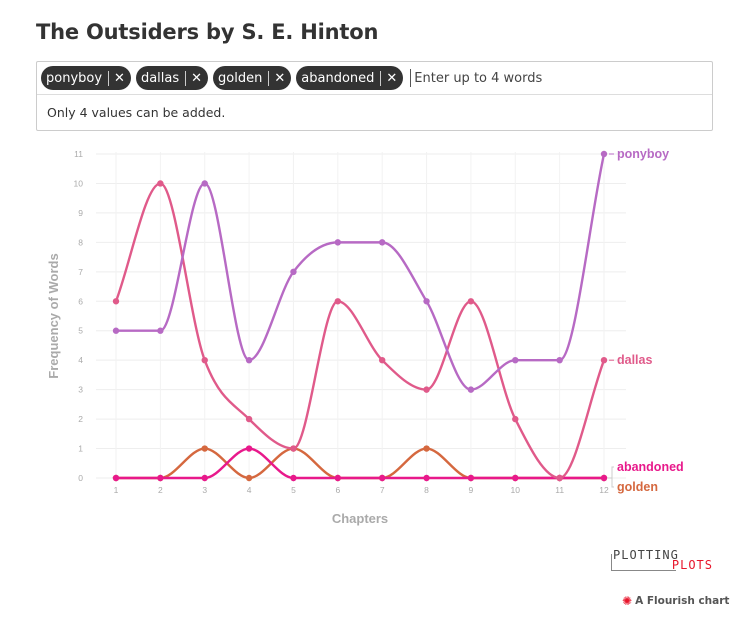  I want to click on y-tick-label: 10, so click(79, 183).